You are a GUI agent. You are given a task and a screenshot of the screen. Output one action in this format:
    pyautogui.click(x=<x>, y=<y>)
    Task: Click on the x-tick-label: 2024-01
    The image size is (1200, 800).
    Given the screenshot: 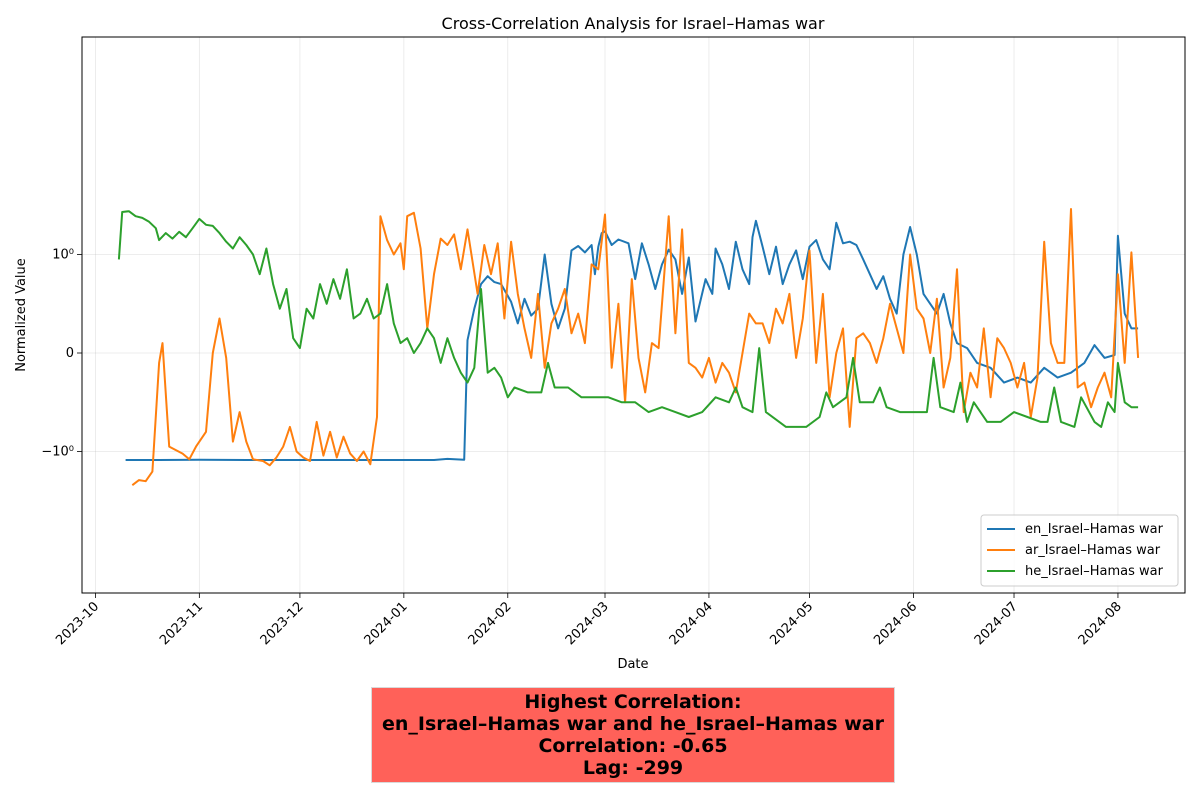 What is the action you would take?
    pyautogui.click(x=386, y=623)
    